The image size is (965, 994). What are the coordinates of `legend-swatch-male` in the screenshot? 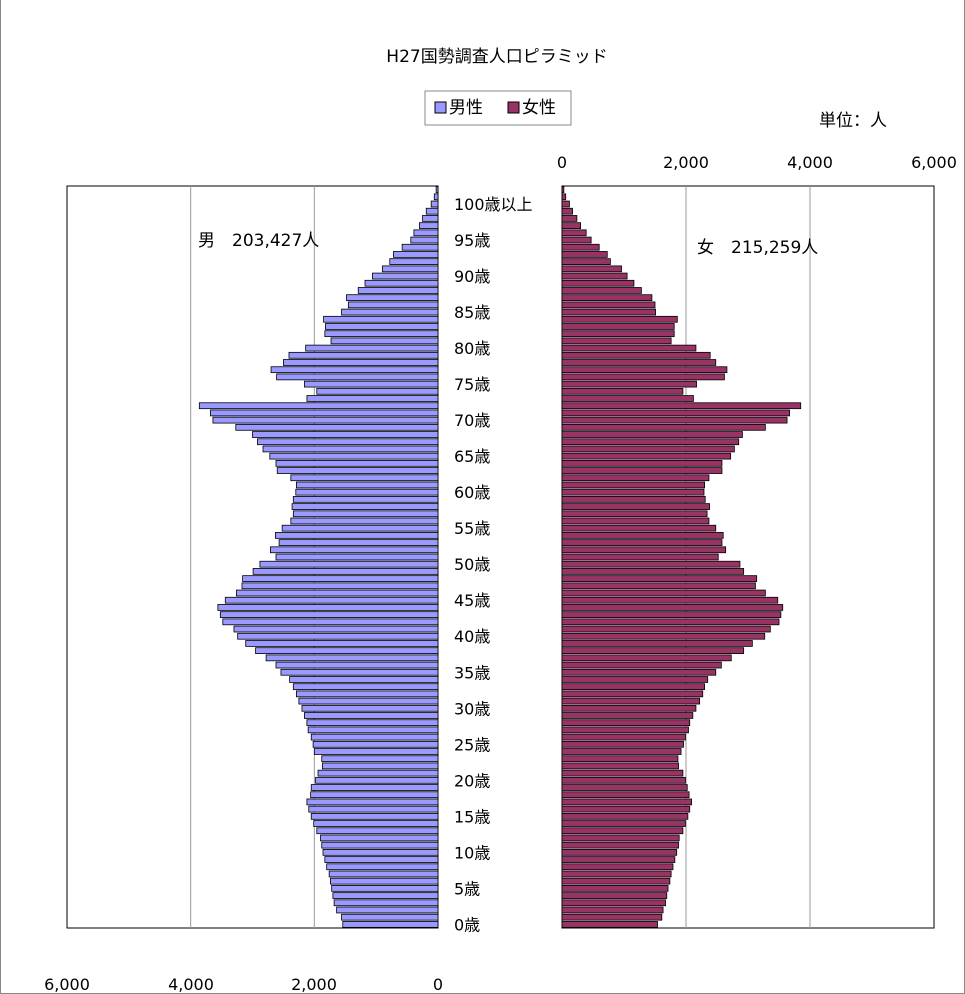 It's located at (440, 107).